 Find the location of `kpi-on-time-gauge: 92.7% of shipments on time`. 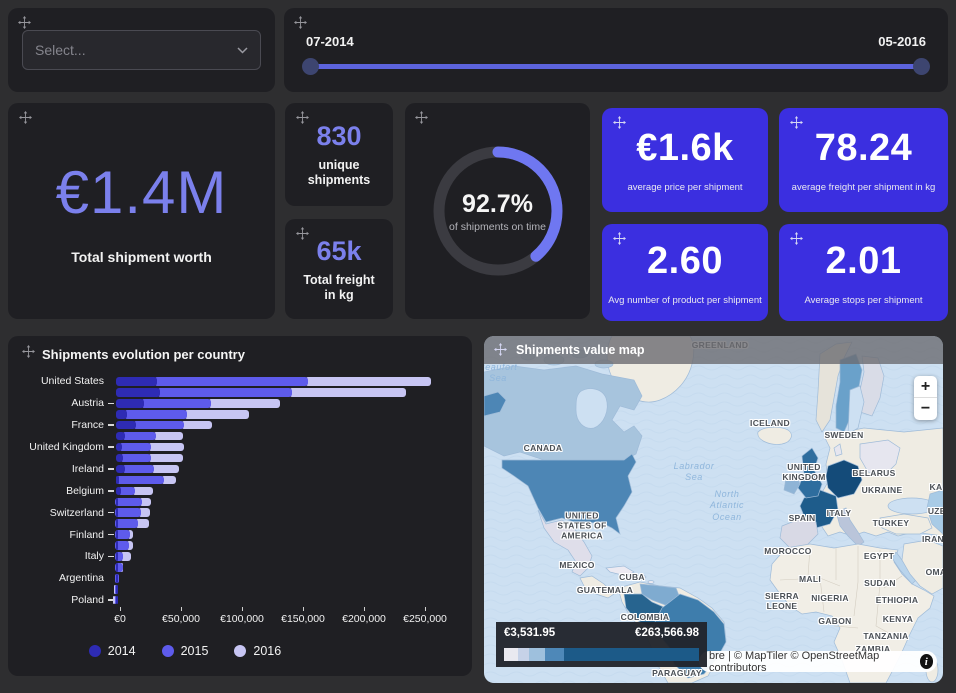

kpi-on-time-gauge: 92.7% of shipments on time is located at coordinates (497, 211).